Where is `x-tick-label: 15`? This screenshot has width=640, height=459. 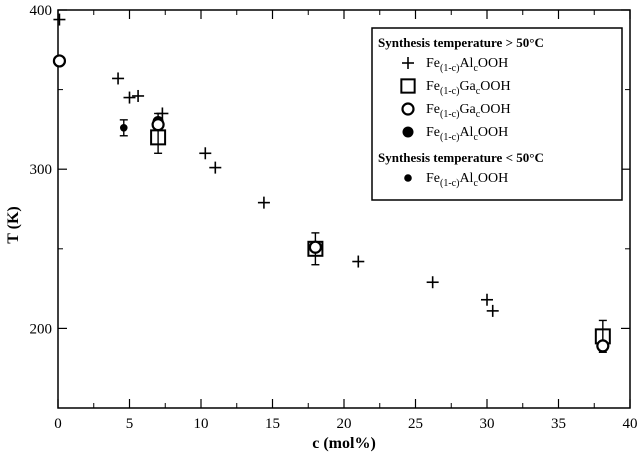
x-tick-label: 15 is located at coordinates (272, 424).